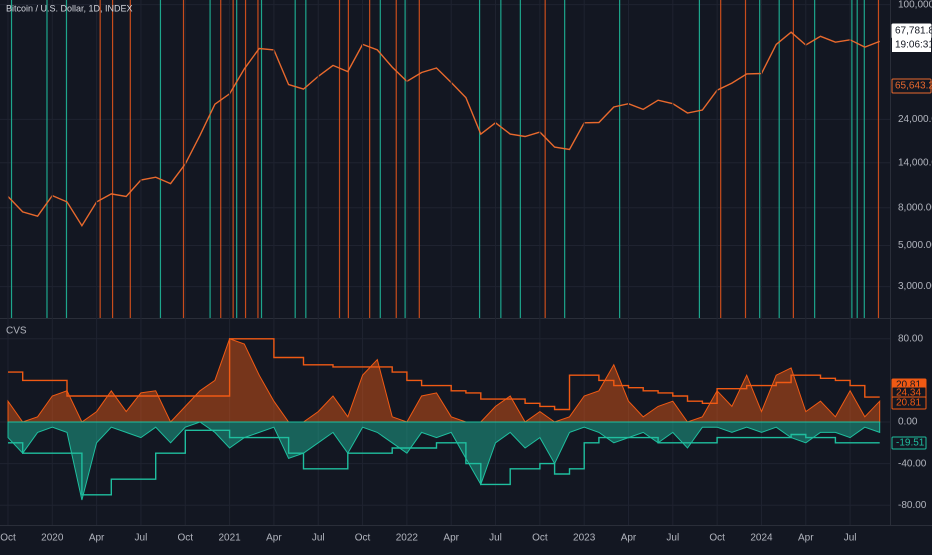 The height and width of the screenshot is (555, 932). What do you see at coordinates (915, 286) in the screenshot?
I see `y-tick-label: 3,000.00` at bounding box center [915, 286].